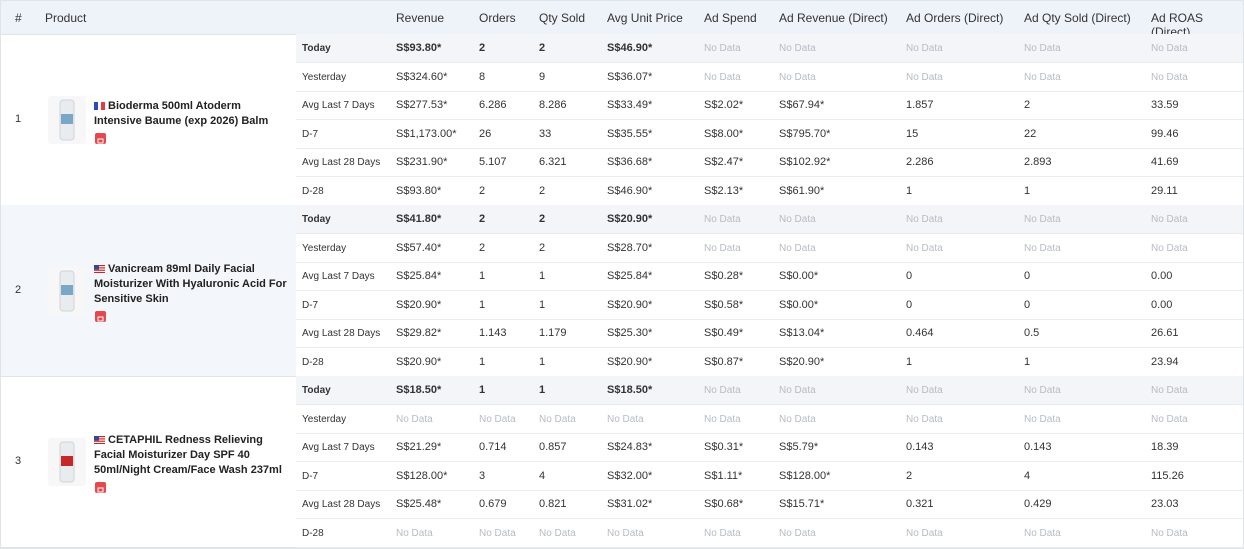 The width and height of the screenshot is (1244, 549). What do you see at coordinates (426, 133) in the screenshot?
I see `metric-value: S$1,173.00*` at bounding box center [426, 133].